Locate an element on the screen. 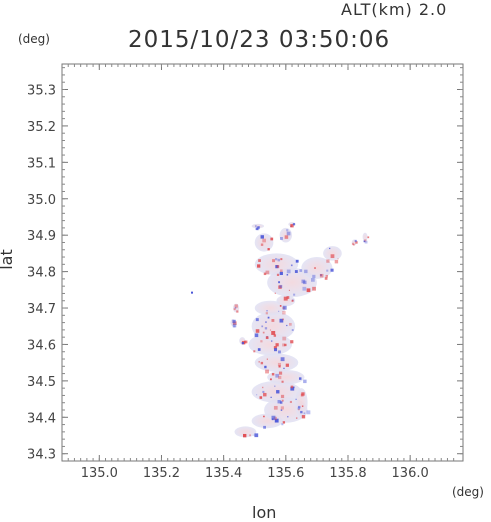 This screenshot has height=522, width=491. y-tick-label: 35.3 is located at coordinates (41, 90).